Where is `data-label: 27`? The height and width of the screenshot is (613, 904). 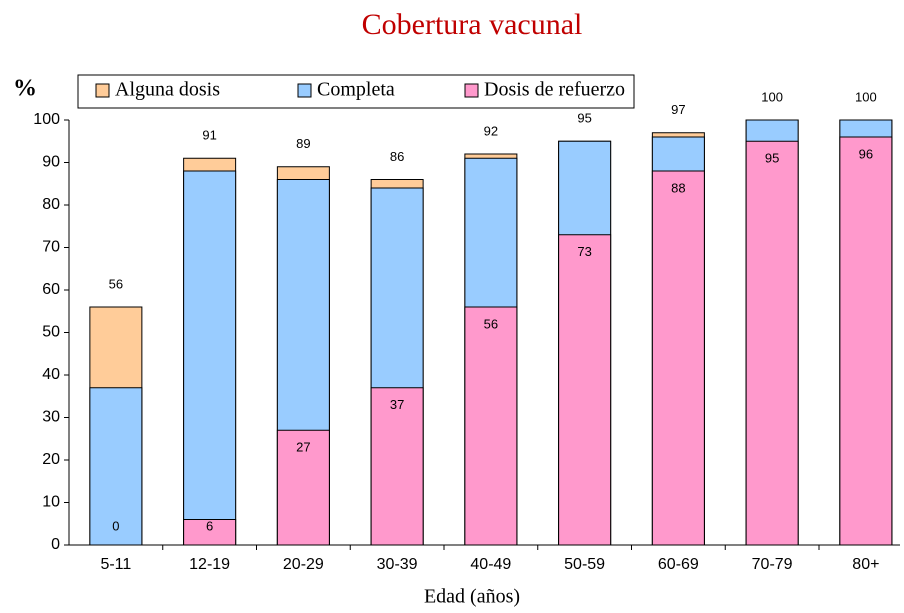
data-label: 27 is located at coordinates (303, 447).